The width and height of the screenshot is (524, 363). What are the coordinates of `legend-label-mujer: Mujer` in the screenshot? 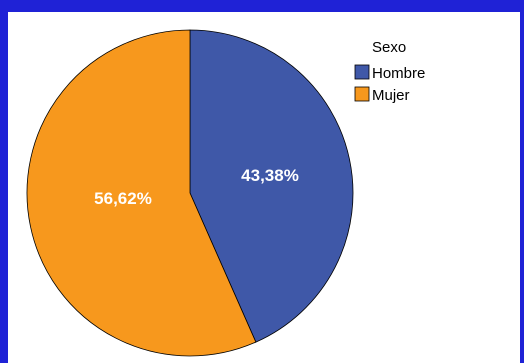 It's located at (391, 95).